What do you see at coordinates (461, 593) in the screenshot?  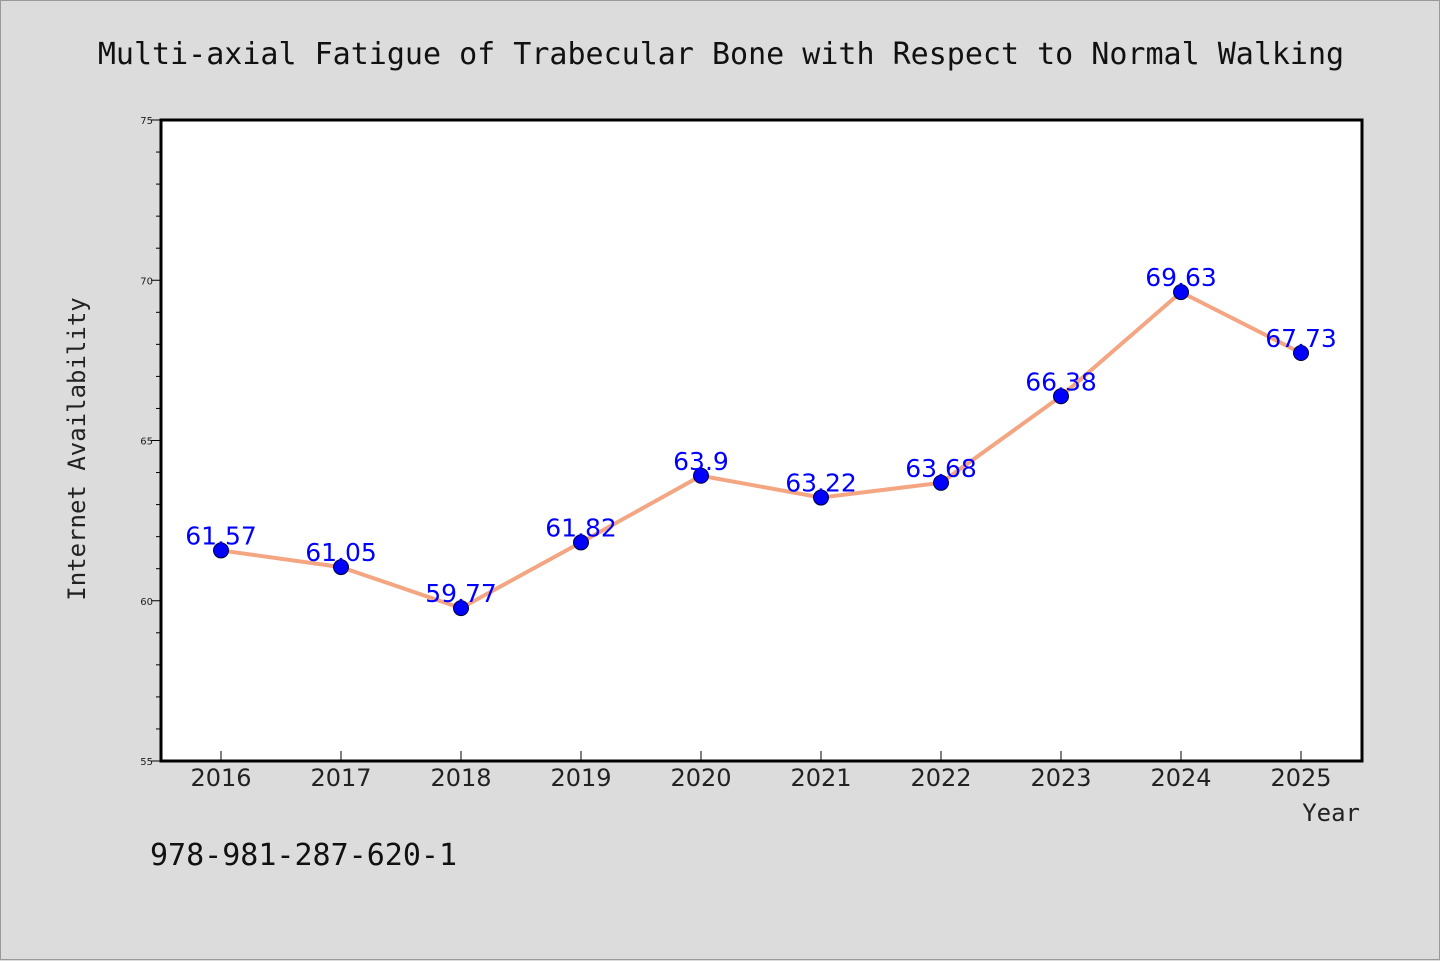 I see `data-label: 59.77` at bounding box center [461, 593].